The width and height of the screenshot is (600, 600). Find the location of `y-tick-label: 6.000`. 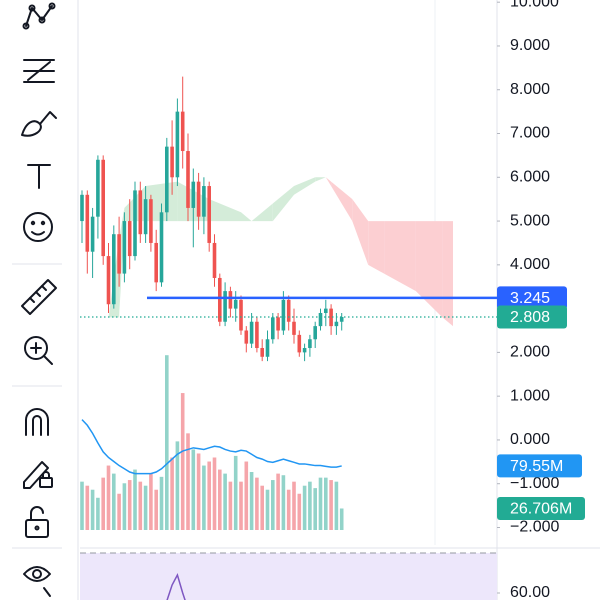

y-tick-label: 6.000 is located at coordinates (530, 177).